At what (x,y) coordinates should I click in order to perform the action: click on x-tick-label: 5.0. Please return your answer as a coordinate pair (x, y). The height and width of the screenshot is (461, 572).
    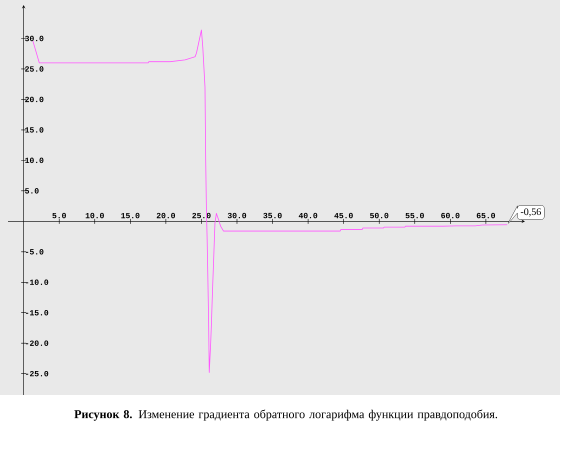
    Looking at the image, I should click on (59, 215).